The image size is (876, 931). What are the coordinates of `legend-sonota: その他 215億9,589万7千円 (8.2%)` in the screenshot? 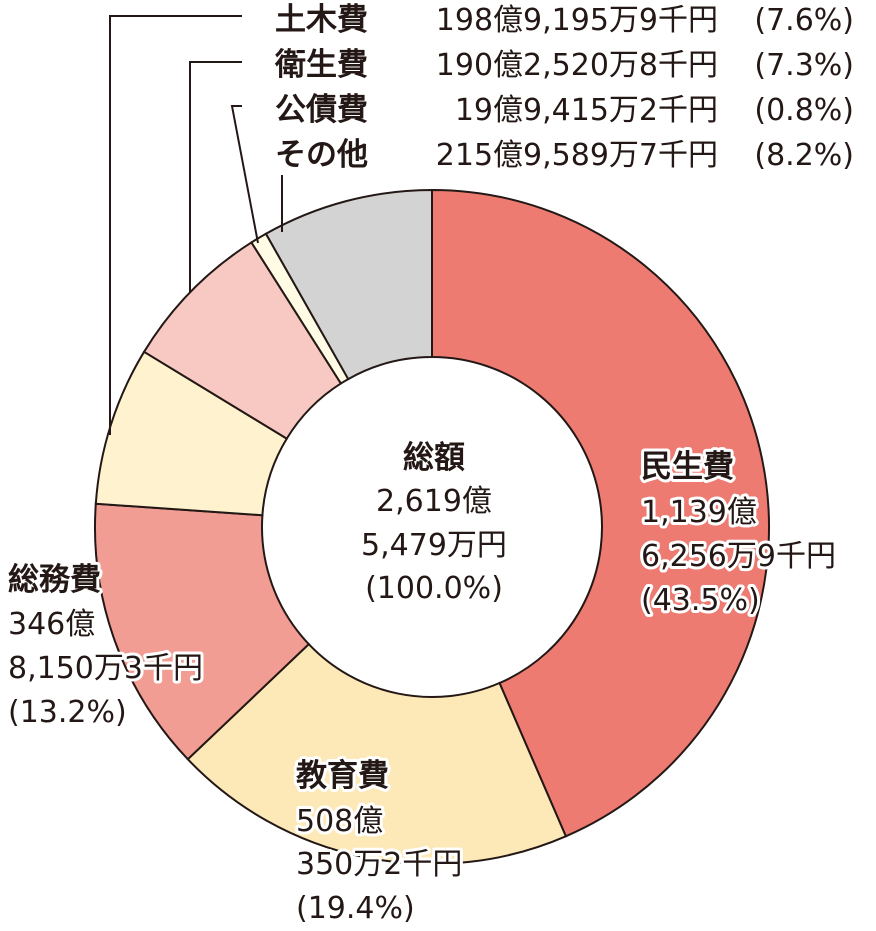 It's located at (564, 155).